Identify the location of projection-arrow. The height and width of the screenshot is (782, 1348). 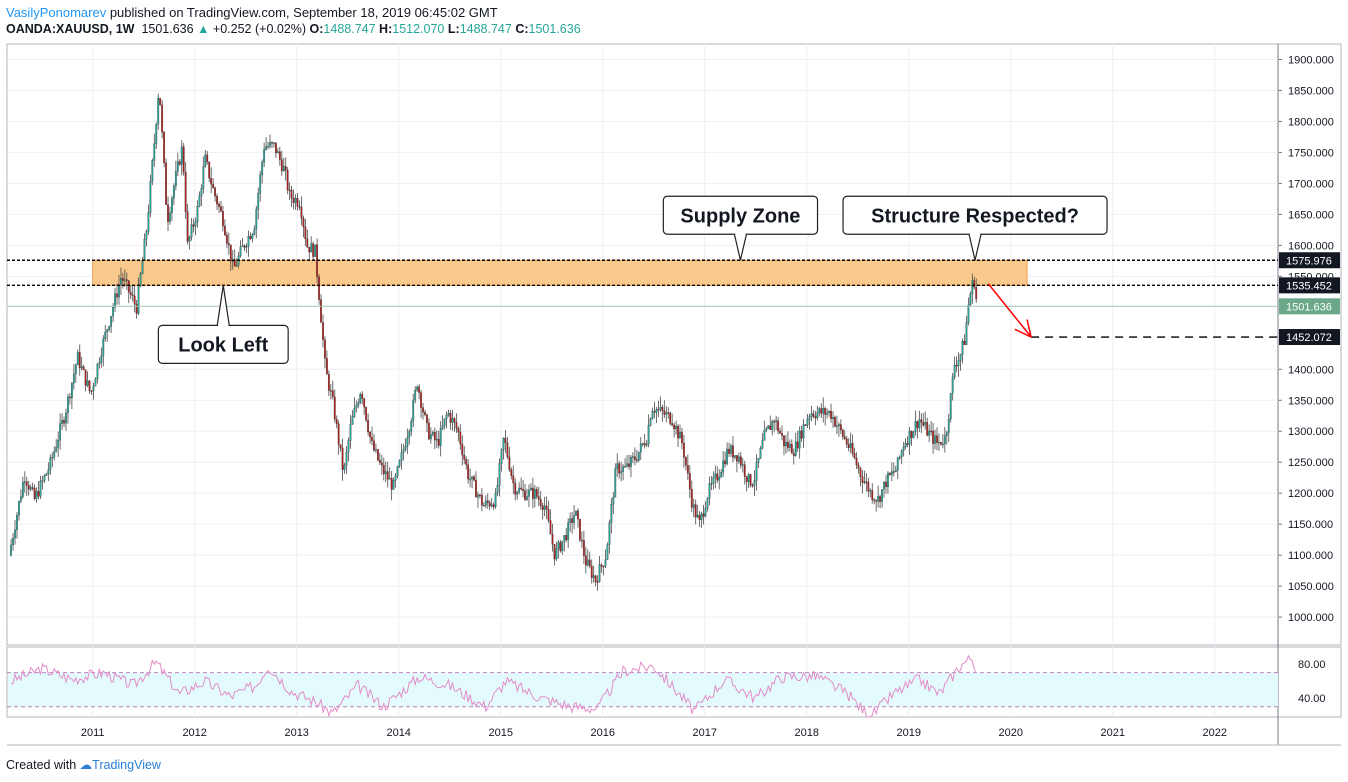
(1009, 310).